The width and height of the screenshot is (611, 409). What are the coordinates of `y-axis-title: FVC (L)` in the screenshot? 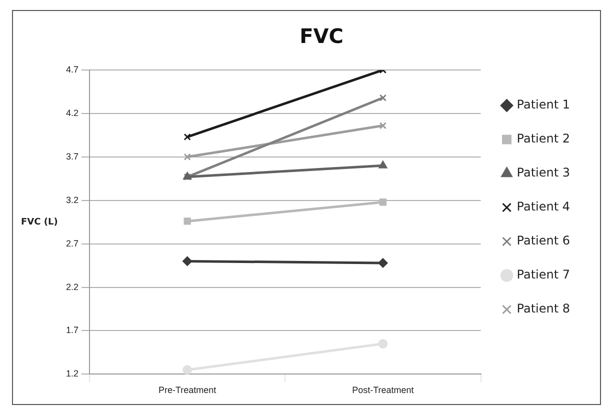 It's located at (39, 222).